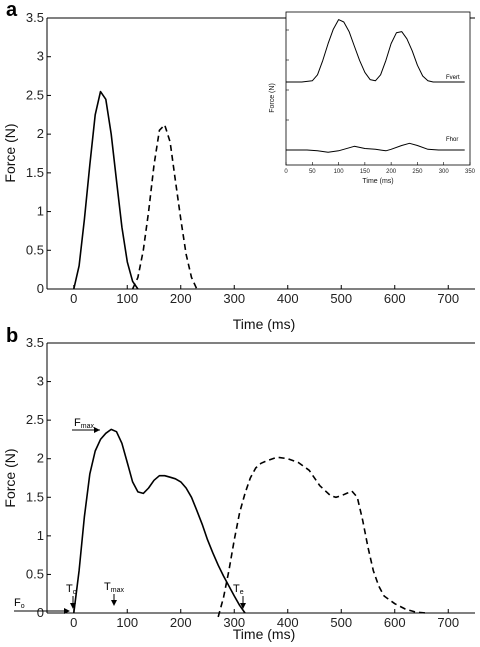  I want to click on annotation-fmax: Fmax, so click(86, 425).